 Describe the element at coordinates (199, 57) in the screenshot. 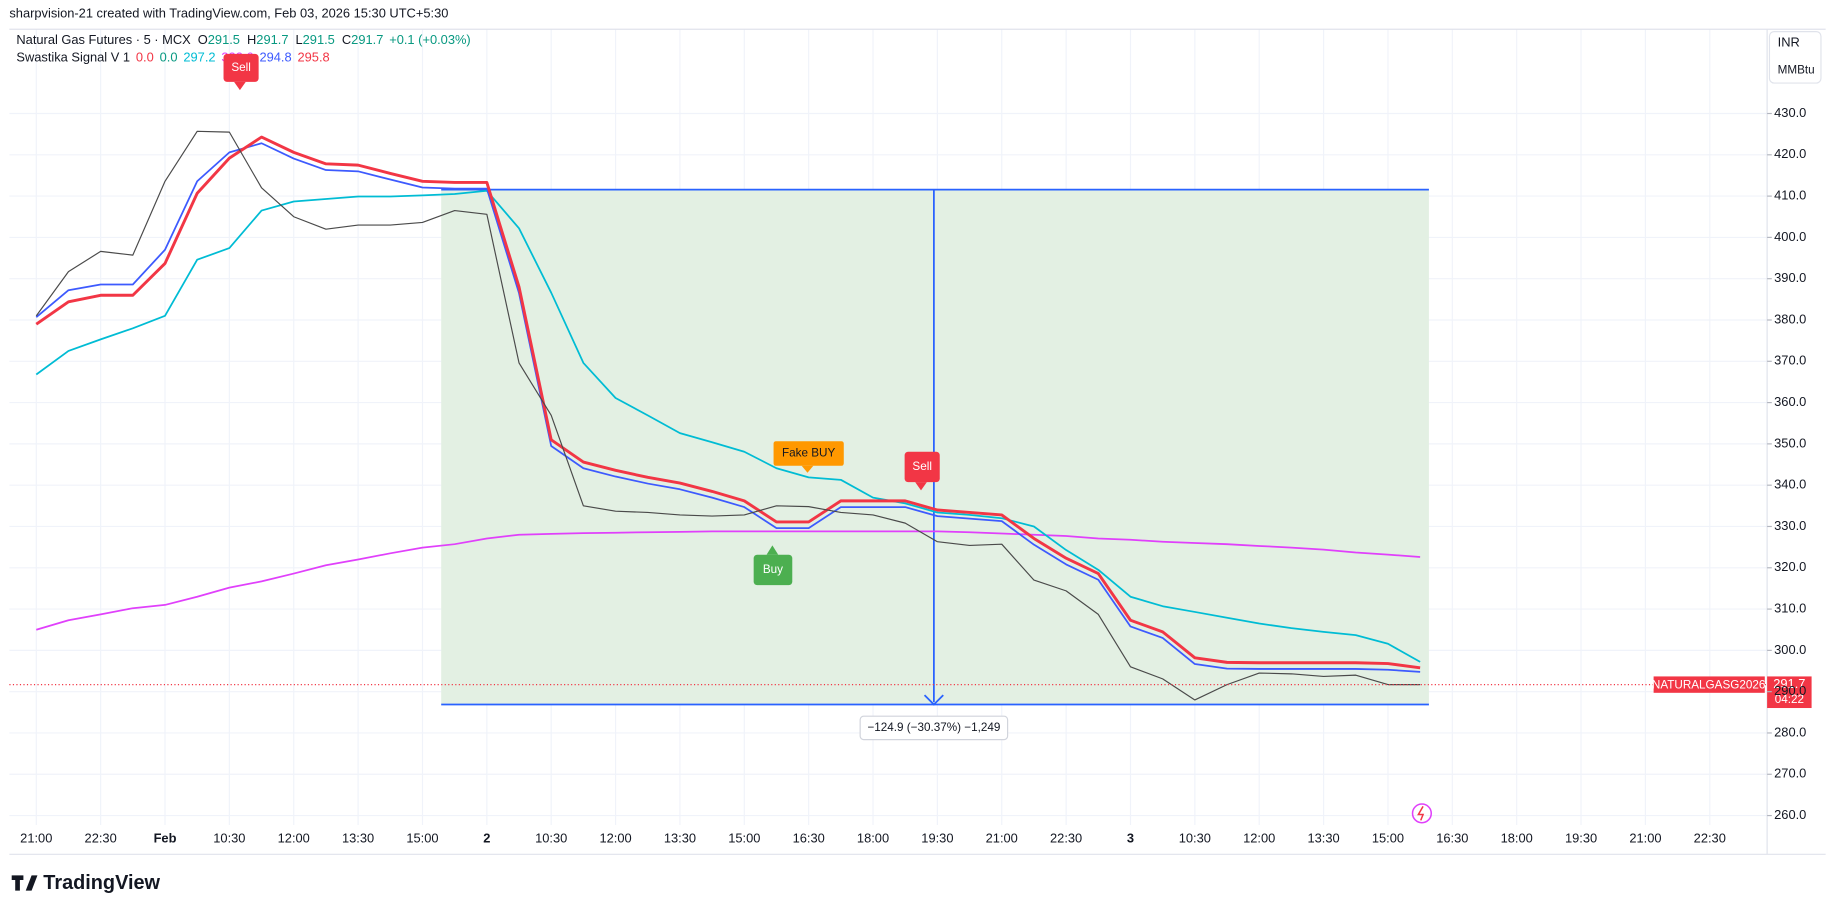

I see `indicator-value: 297.2` at that location.